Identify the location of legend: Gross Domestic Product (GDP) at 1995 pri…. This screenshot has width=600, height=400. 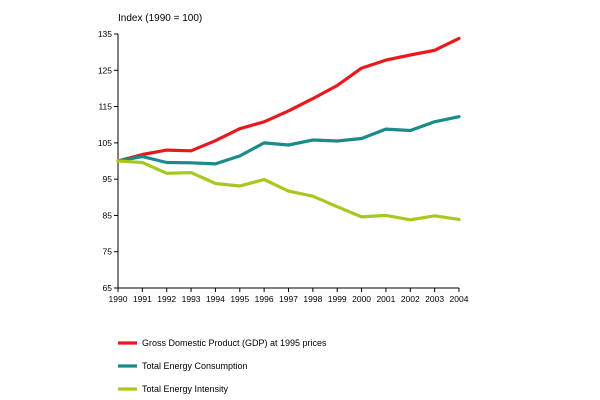
(222, 366).